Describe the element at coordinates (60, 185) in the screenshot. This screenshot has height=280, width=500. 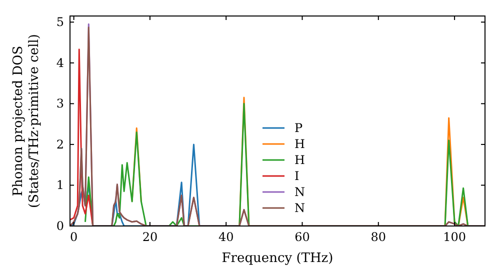
I see `y-tick-label: 1` at that location.